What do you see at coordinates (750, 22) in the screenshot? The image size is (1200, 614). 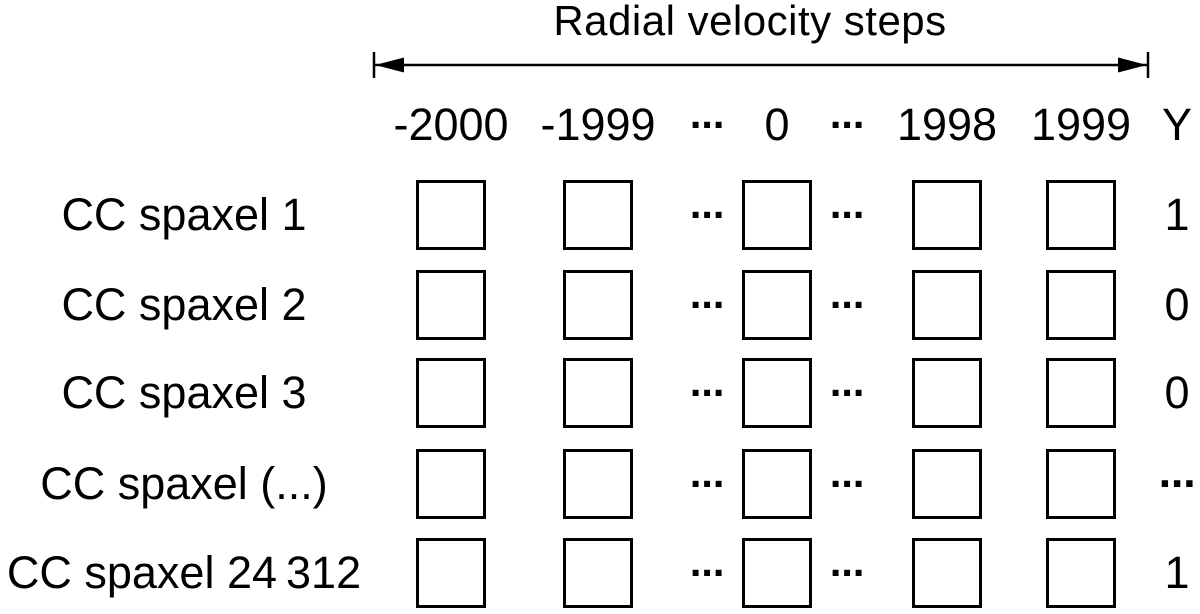 I see `figure-title: Radial velocity steps` at bounding box center [750, 22].